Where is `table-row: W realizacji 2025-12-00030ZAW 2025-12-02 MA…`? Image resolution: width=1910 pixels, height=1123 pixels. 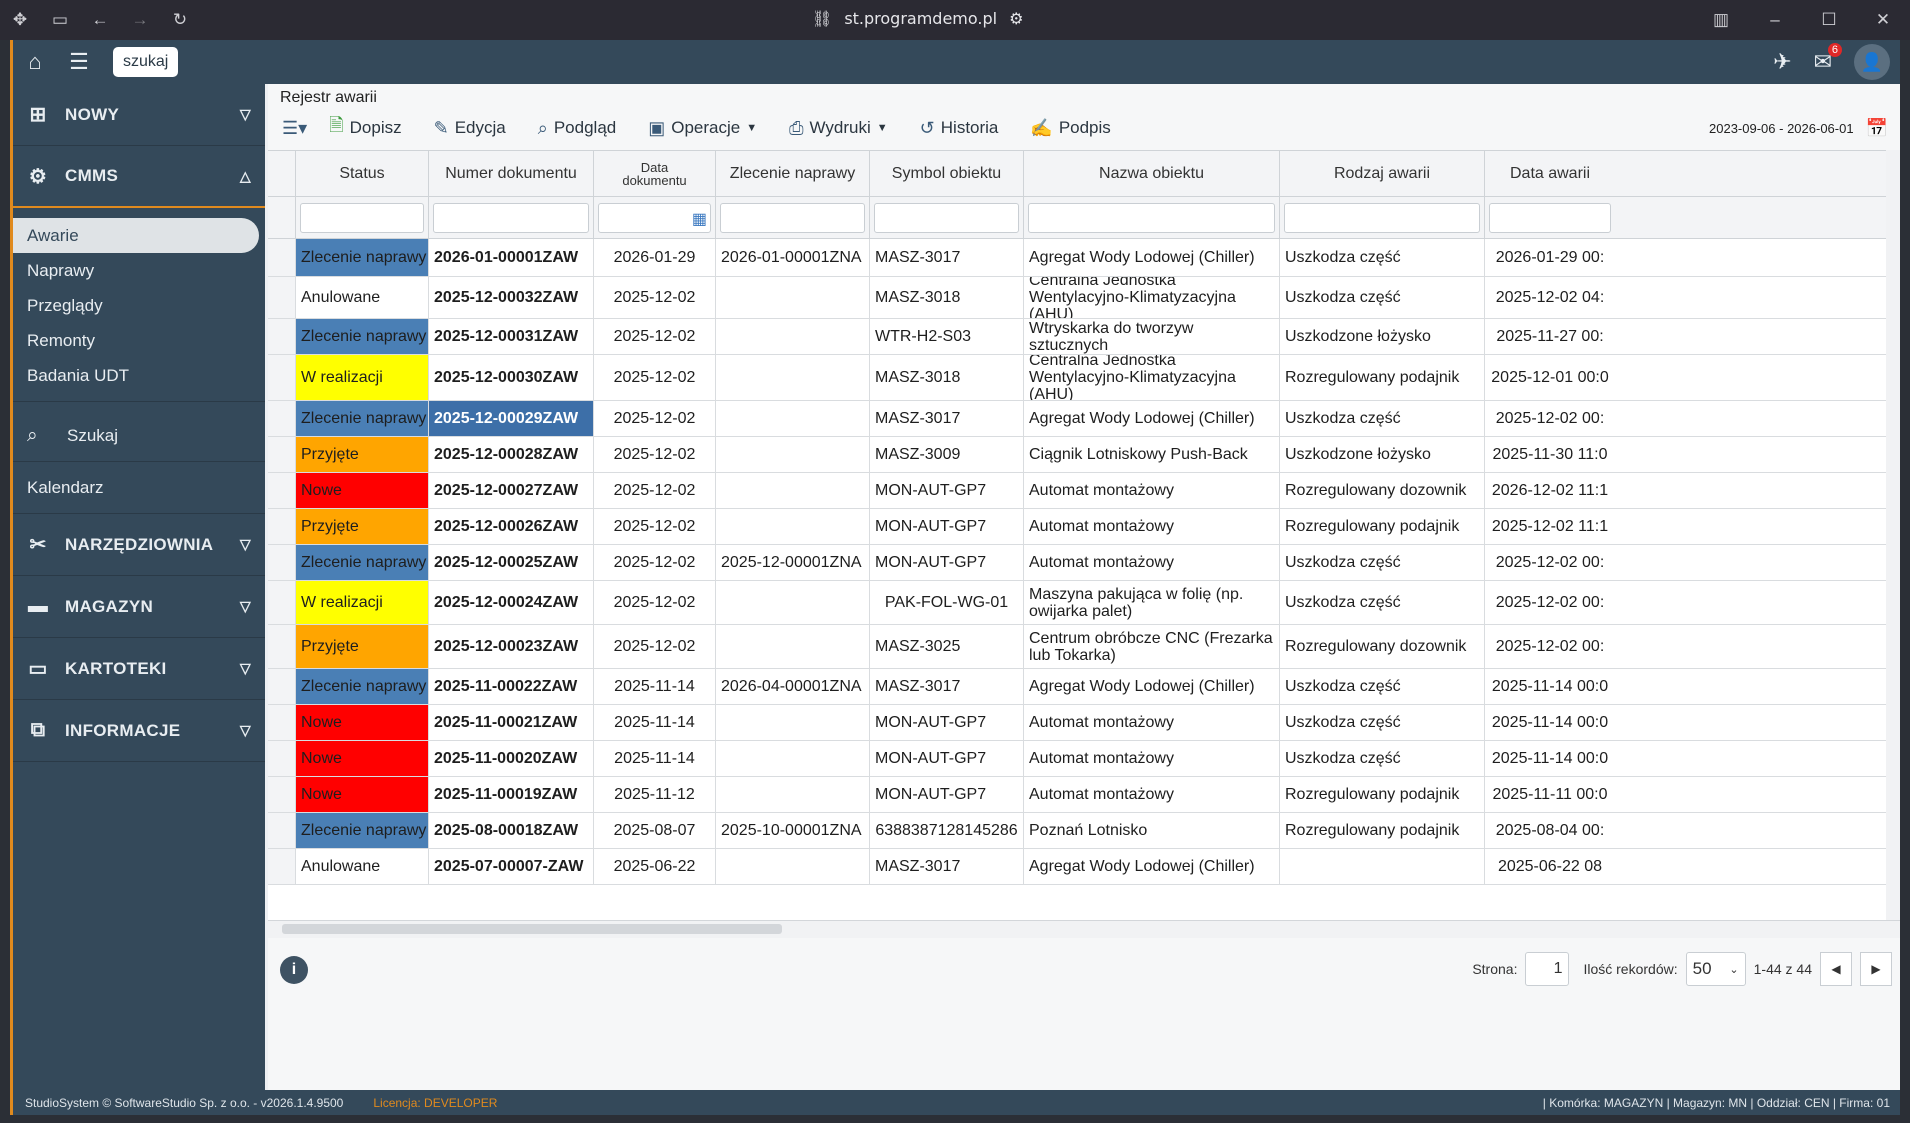
table-row: W realizacji 2025-12-00030ZAW 2025-12-02 MA… is located at coordinates (1084, 378).